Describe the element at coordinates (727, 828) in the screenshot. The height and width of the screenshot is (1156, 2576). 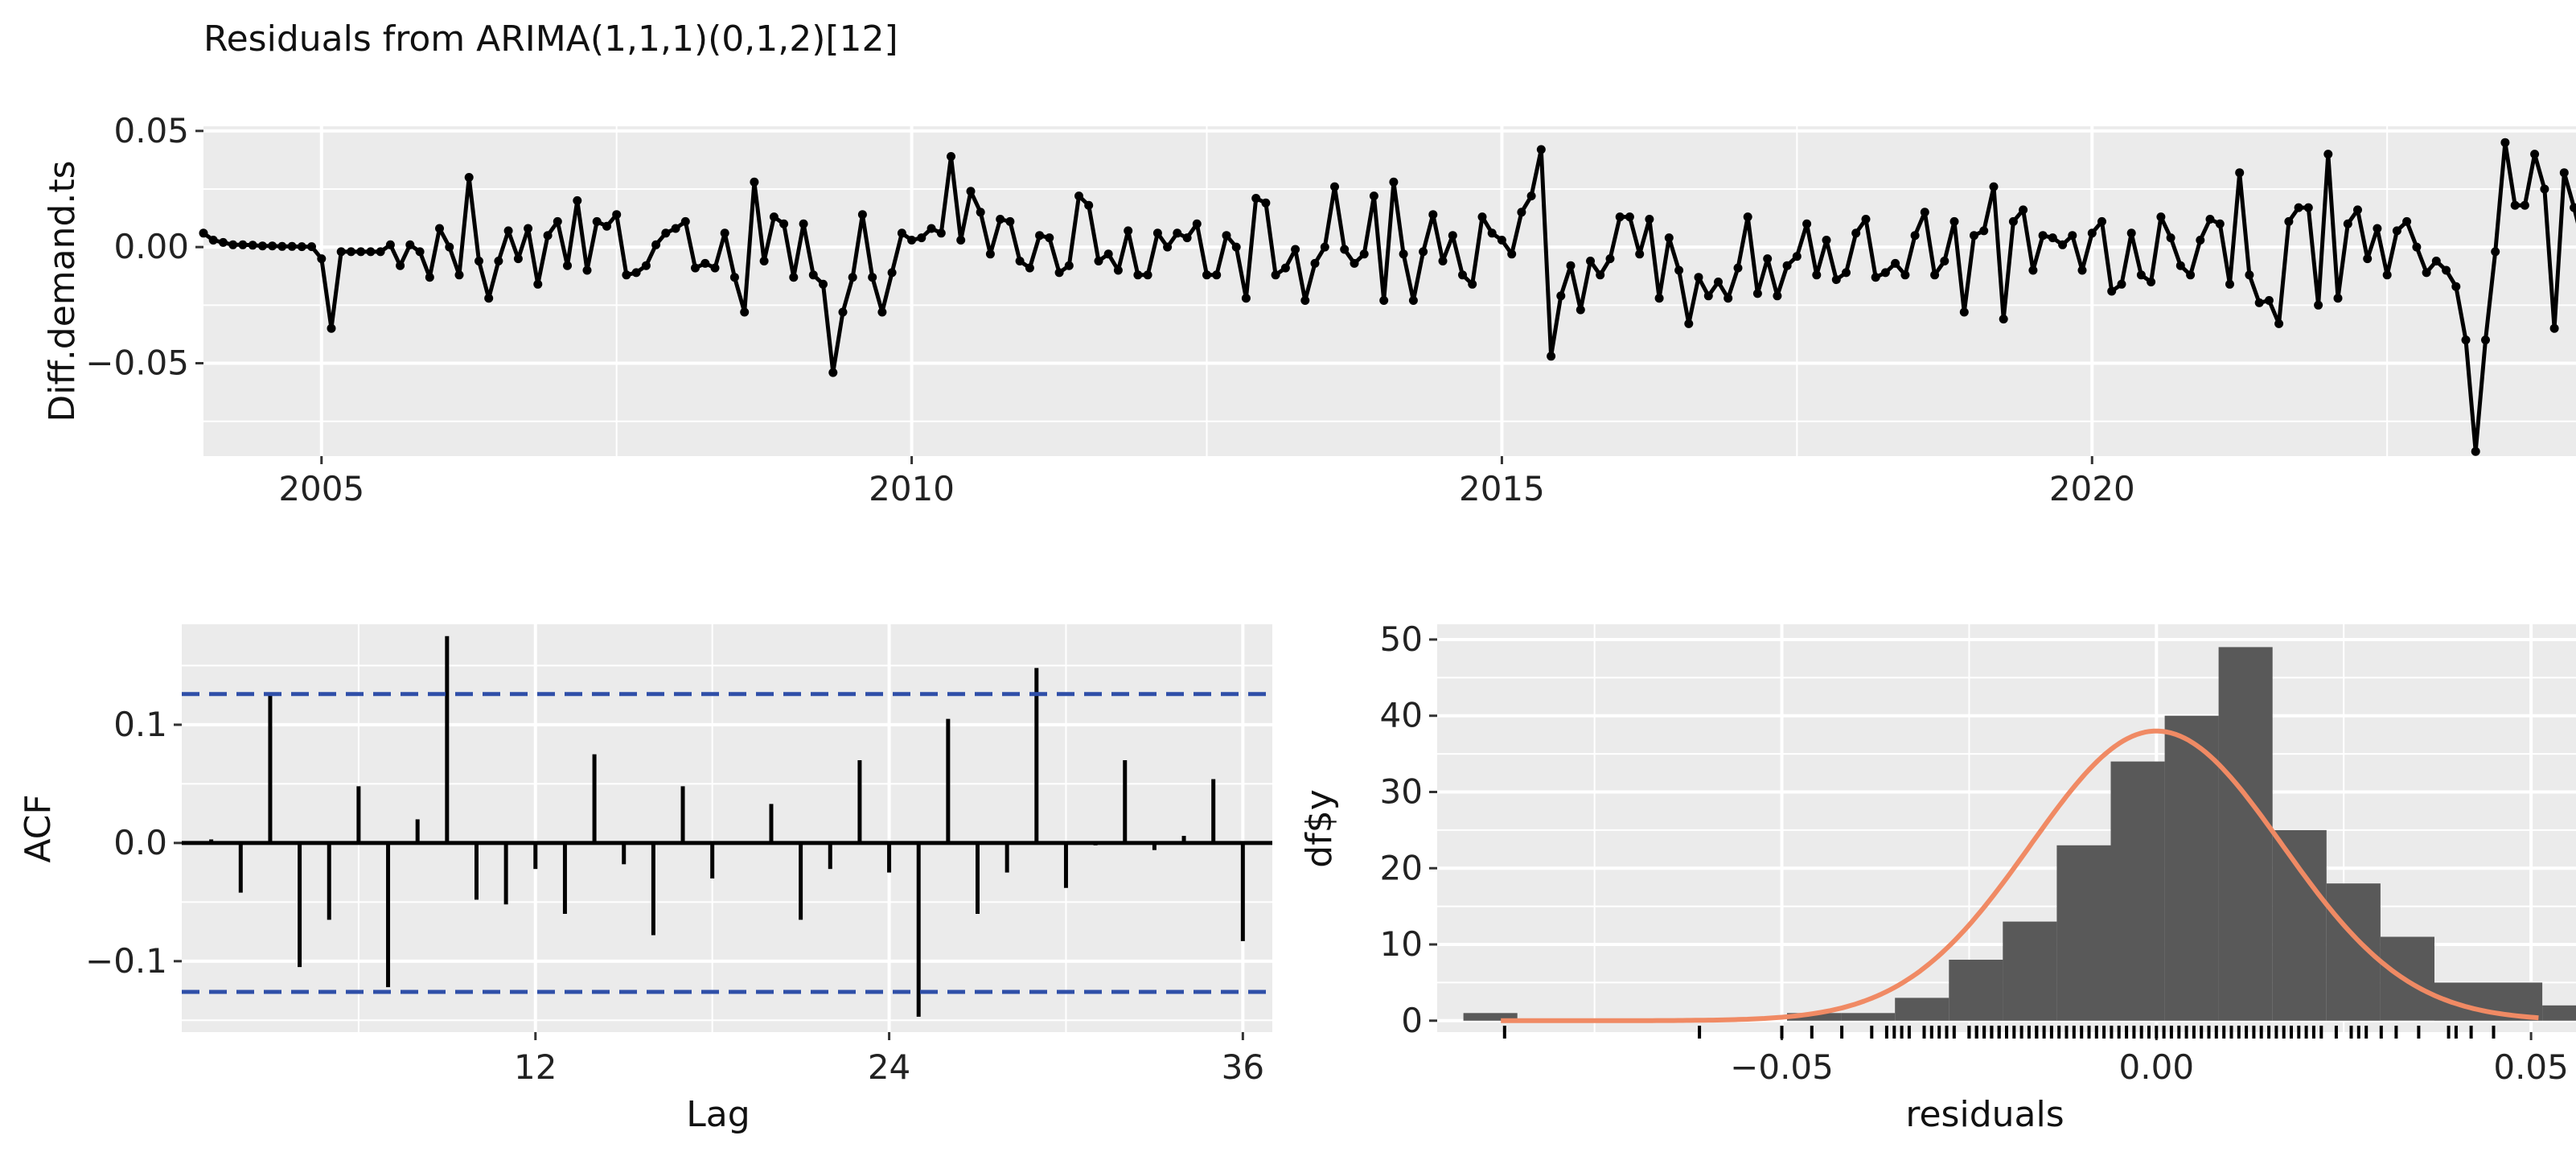
I see `acf-panel-grid` at that location.